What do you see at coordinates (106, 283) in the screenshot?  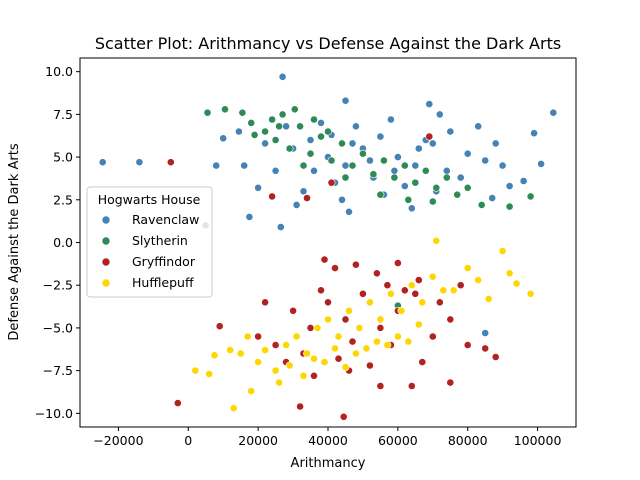 I see `legend-marker-hufflepuff` at bounding box center [106, 283].